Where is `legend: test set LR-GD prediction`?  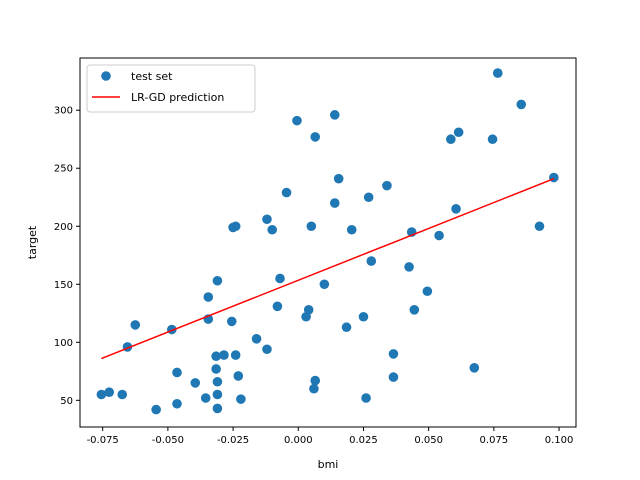 legend: test set LR-GD prediction is located at coordinates (171, 88).